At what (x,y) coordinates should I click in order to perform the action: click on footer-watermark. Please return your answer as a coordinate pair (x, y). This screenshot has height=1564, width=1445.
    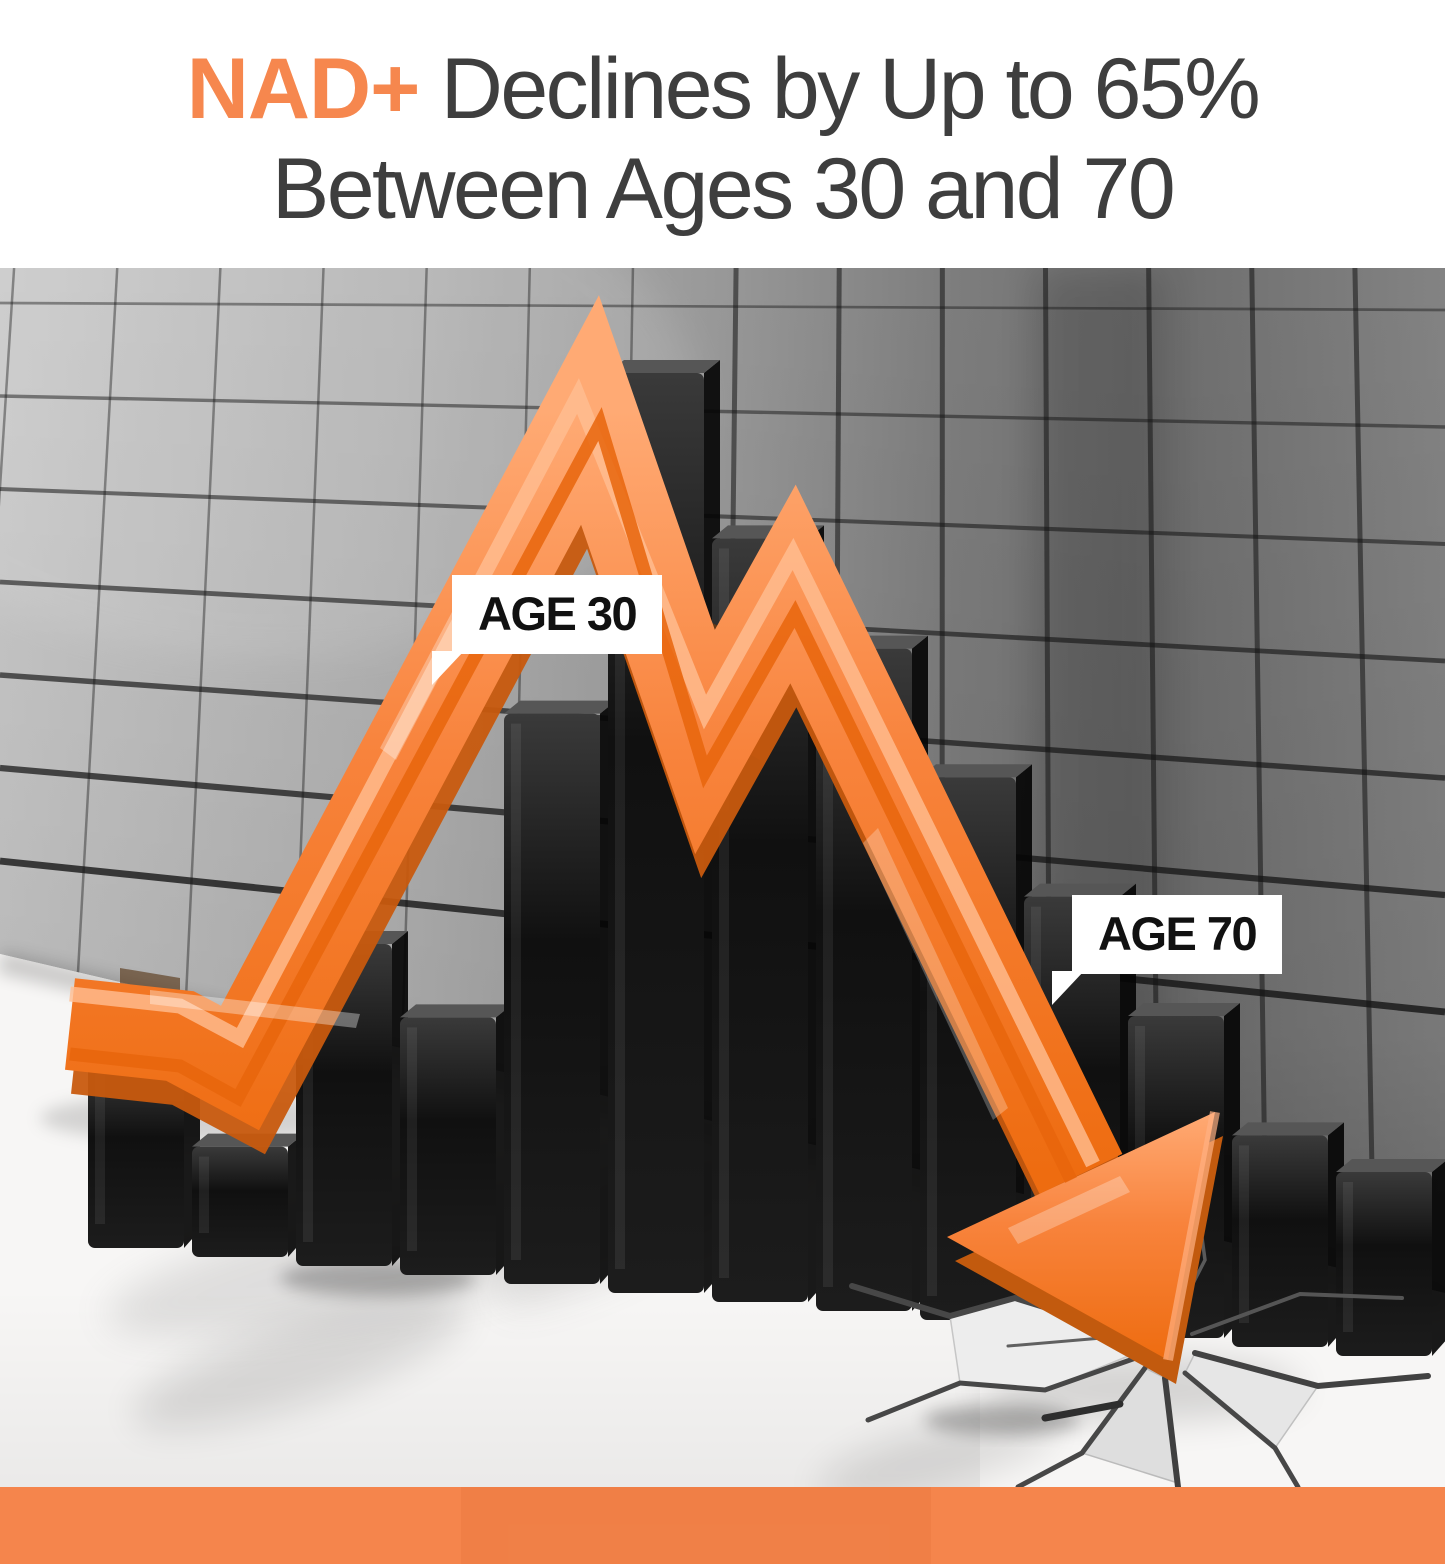
    Looking at the image, I should click on (696, 1525).